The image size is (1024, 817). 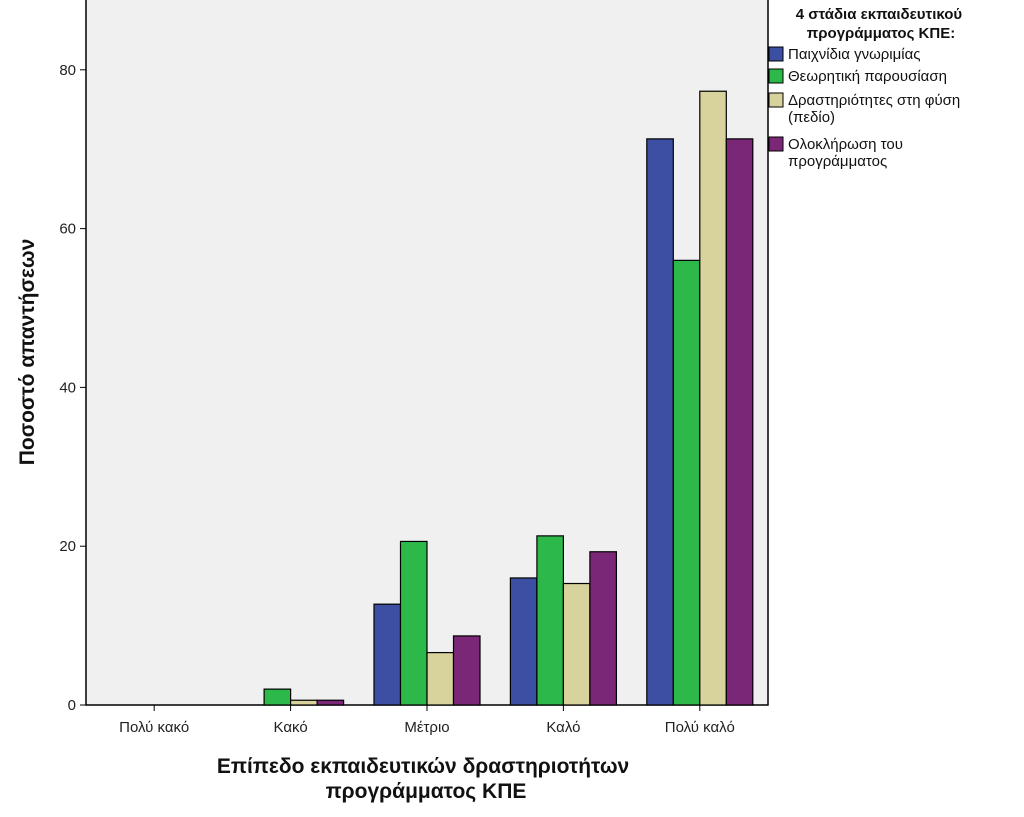 I want to click on y-tick-label: 40, so click(x=67, y=387).